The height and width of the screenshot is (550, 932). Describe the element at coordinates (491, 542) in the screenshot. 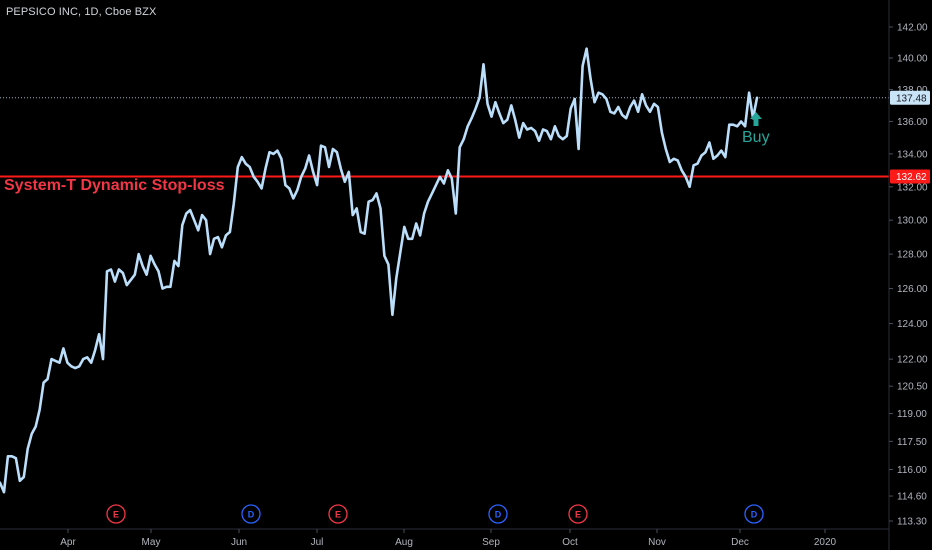

I see `x-tick-label: Sep` at that location.